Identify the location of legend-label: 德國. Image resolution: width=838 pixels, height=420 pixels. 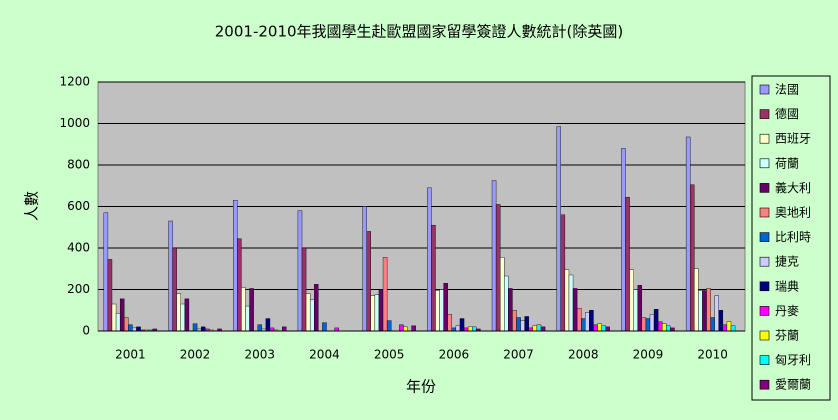
(787, 113).